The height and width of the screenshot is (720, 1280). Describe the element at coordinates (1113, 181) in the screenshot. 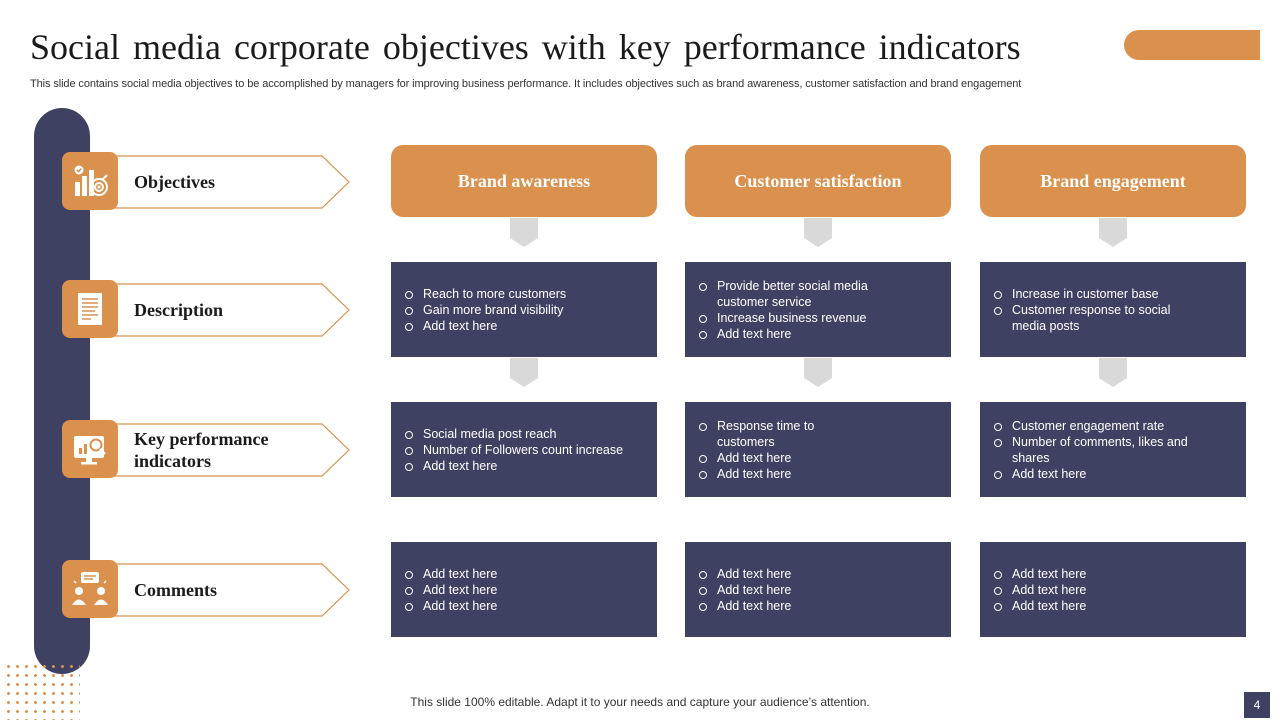

I see `column-header-brand-engagement: Brand engagement` at that location.